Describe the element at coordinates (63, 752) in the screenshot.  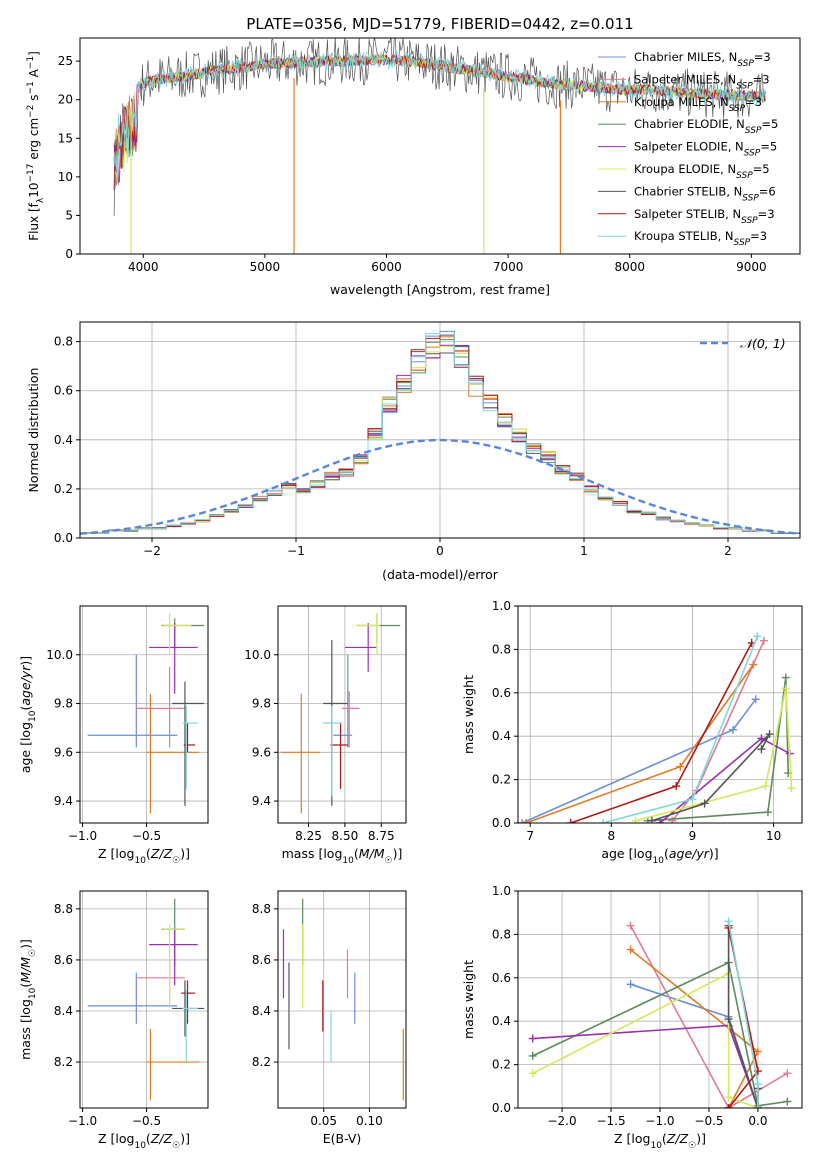
I see `age-vs-Z-ytick-label: 9.6` at that location.